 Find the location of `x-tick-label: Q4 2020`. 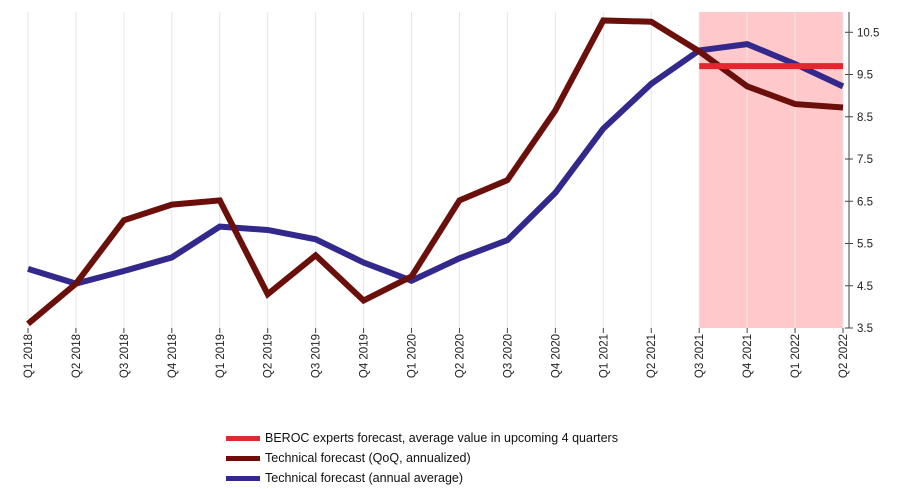

x-tick-label: Q4 2020 is located at coordinates (556, 356).